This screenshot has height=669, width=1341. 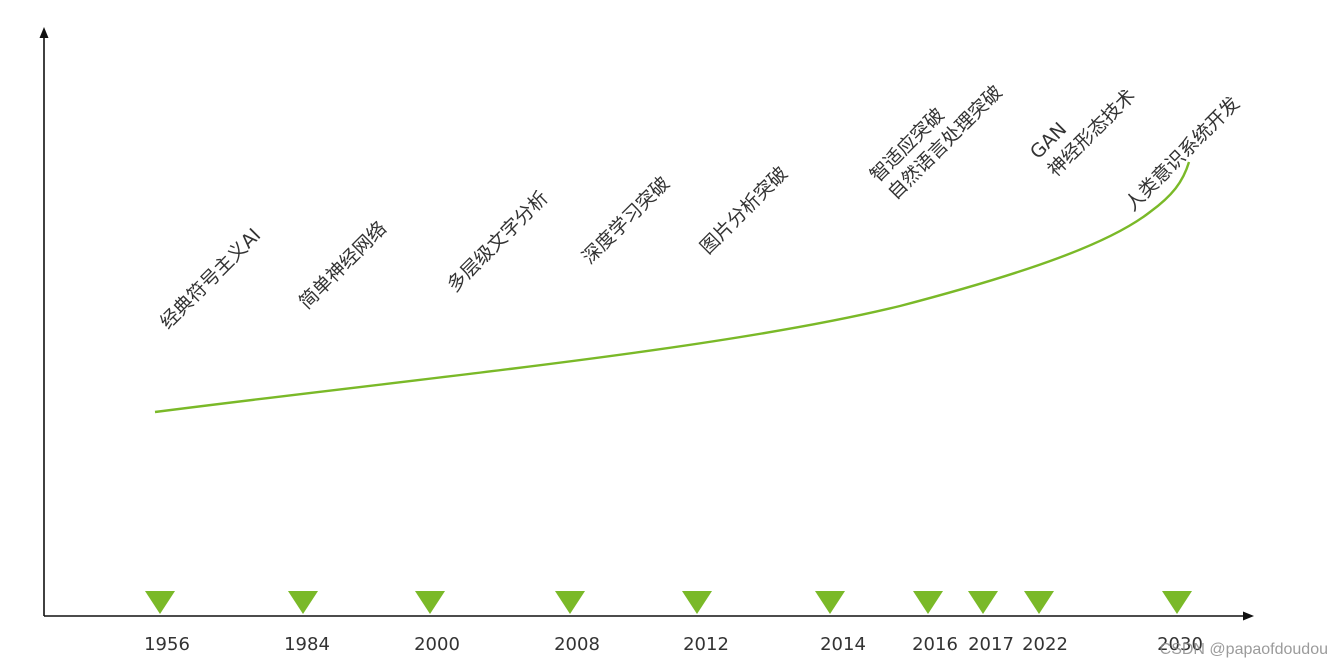 I want to click on x-axis-arrow-icon, so click(x=1248, y=616).